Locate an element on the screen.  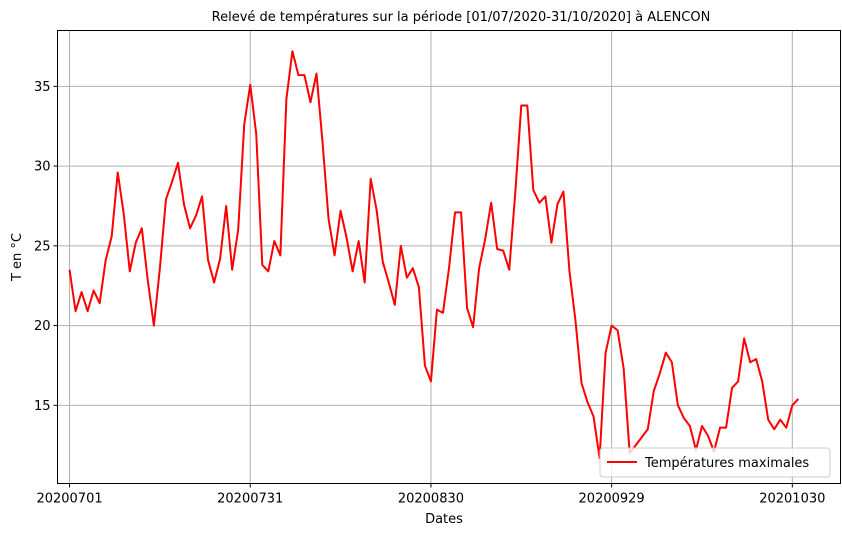
y-tick-label: 20 is located at coordinates (42, 326).